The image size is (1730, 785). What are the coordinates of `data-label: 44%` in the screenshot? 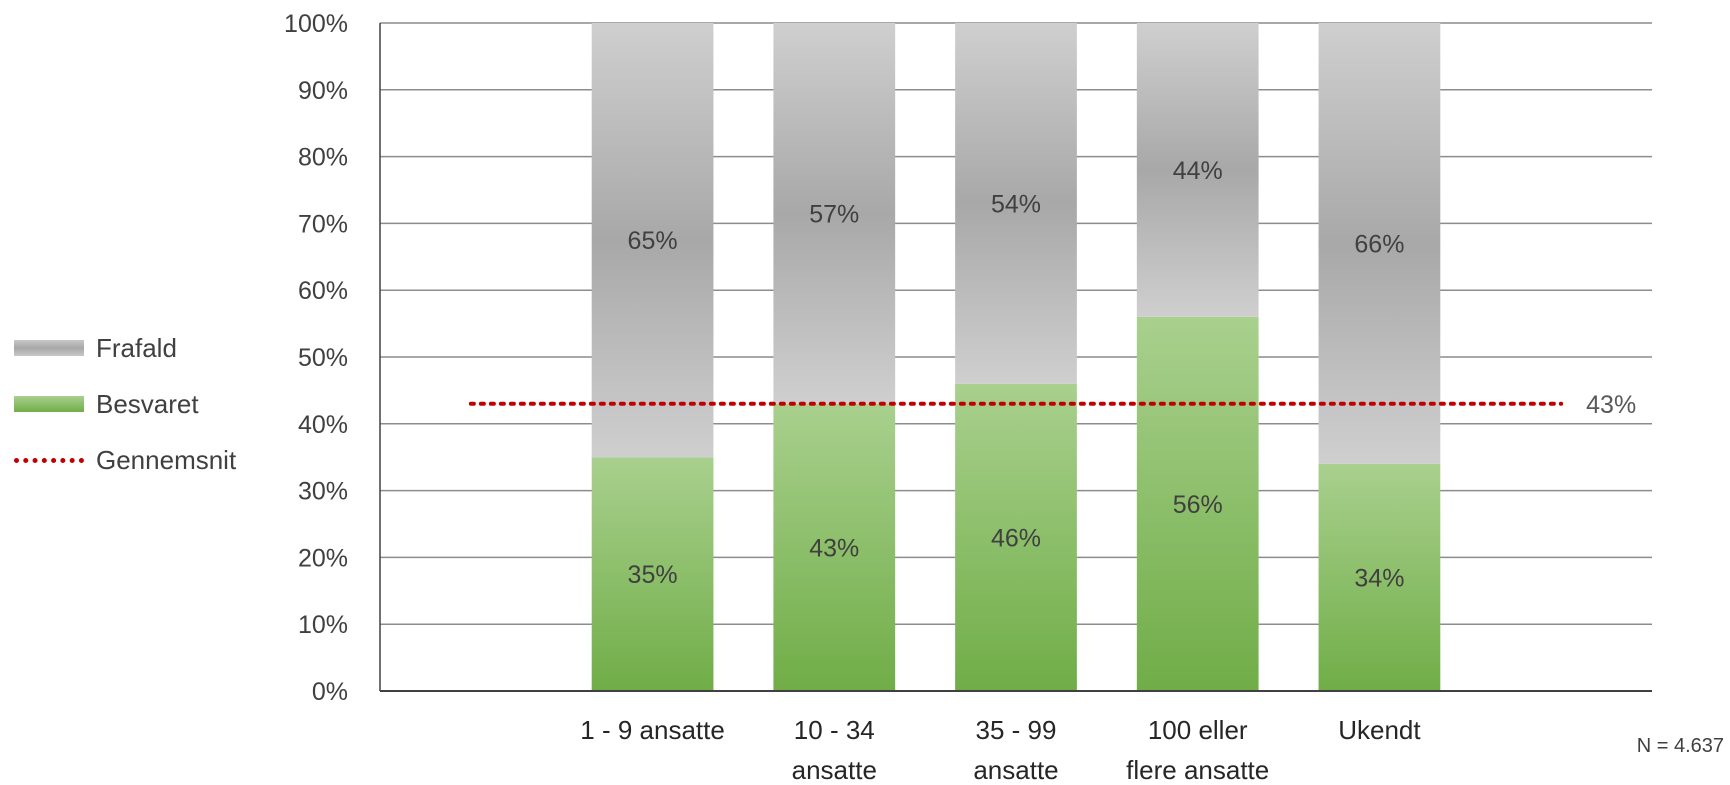 It's located at (1198, 171).